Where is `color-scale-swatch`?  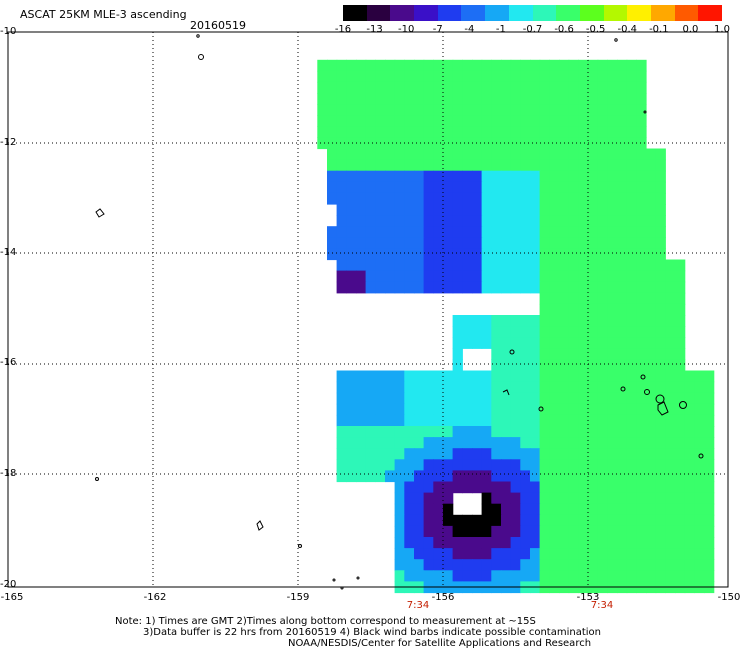 color-scale-swatch is located at coordinates (662, 13).